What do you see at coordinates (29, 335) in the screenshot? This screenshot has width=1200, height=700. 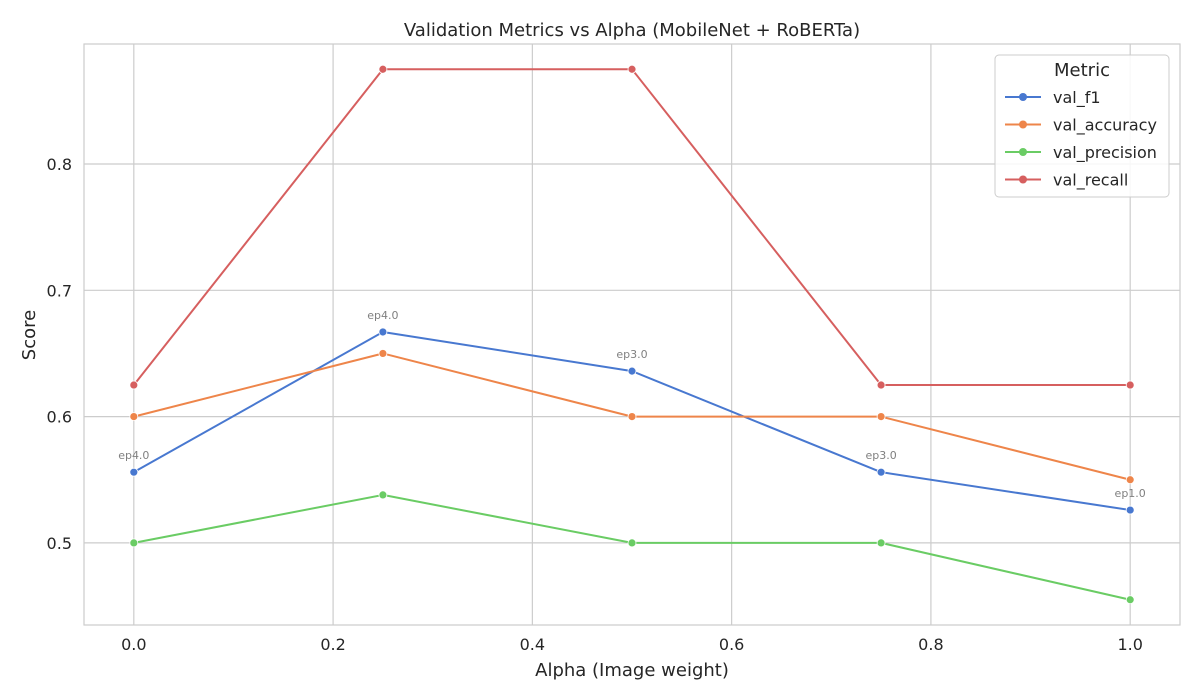 I see `y-axis-label: Score` at bounding box center [29, 335].